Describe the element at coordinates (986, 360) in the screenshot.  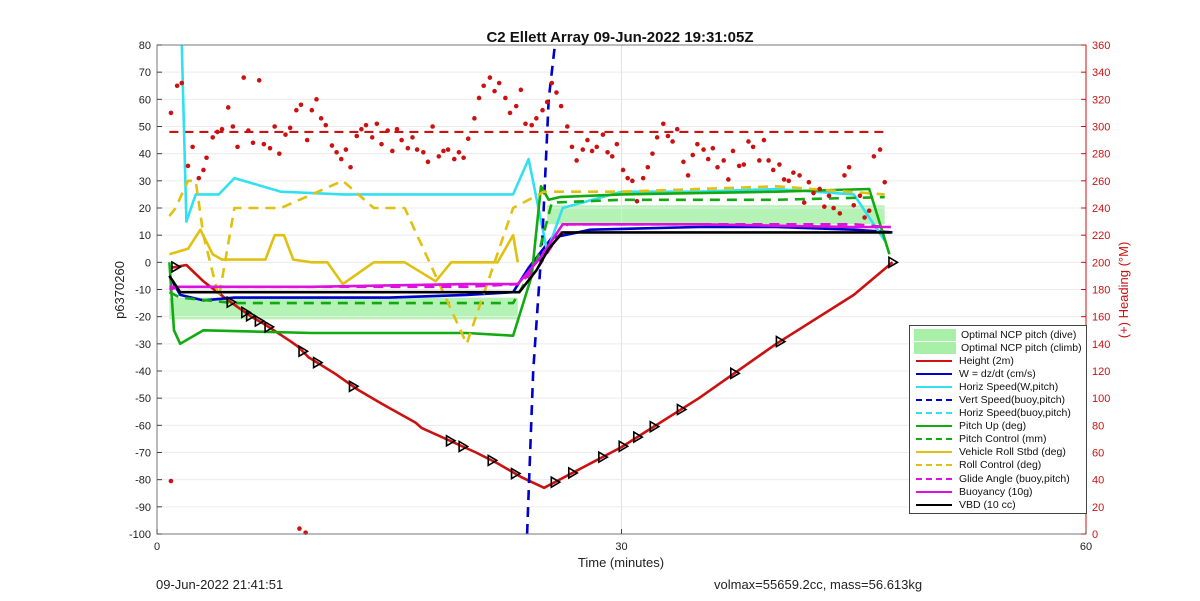
I see `legend-label: Height (2m)` at that location.